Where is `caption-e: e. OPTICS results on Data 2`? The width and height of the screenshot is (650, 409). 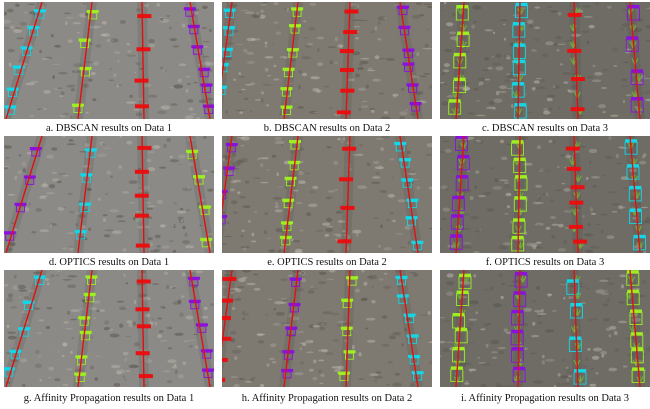 caption-e: e. OPTICS results on Data 2 is located at coordinates (327, 262).